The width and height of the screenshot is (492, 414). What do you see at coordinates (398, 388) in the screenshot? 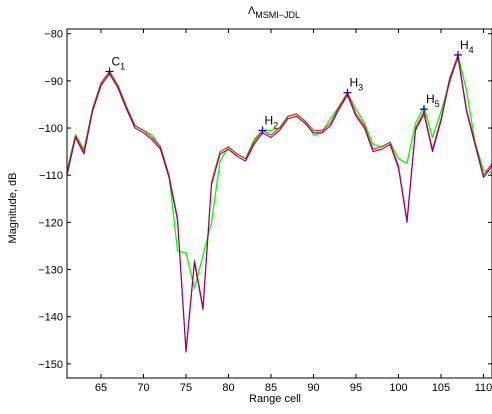
I see `x-tick-label: 100` at bounding box center [398, 388].